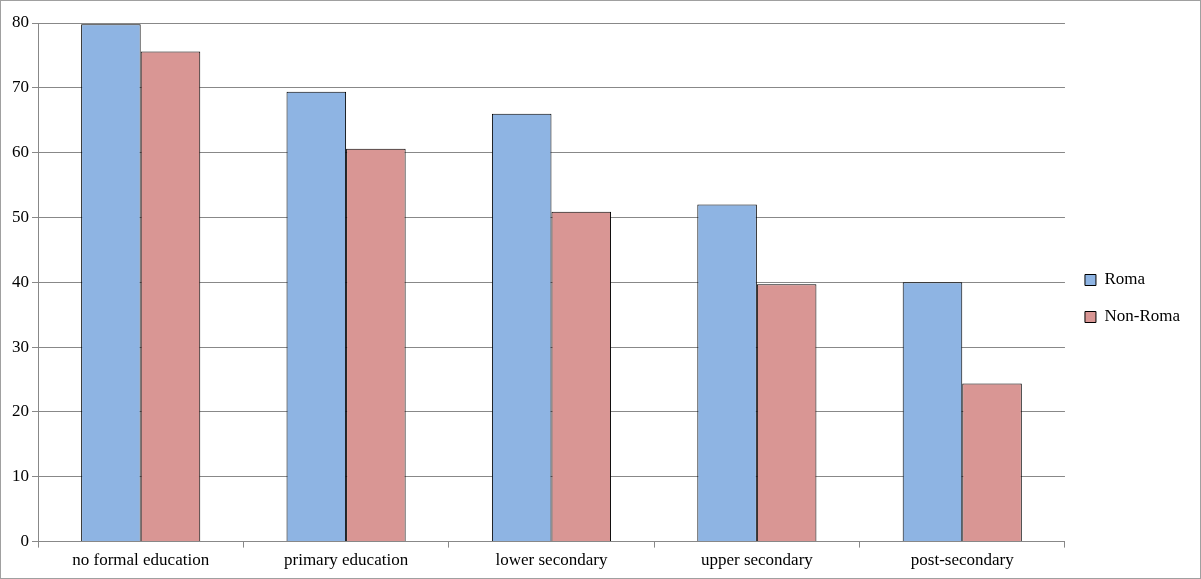 The height and width of the screenshot is (579, 1201). What do you see at coordinates (24, 541) in the screenshot?
I see `y-tick-label: 0` at bounding box center [24, 541].